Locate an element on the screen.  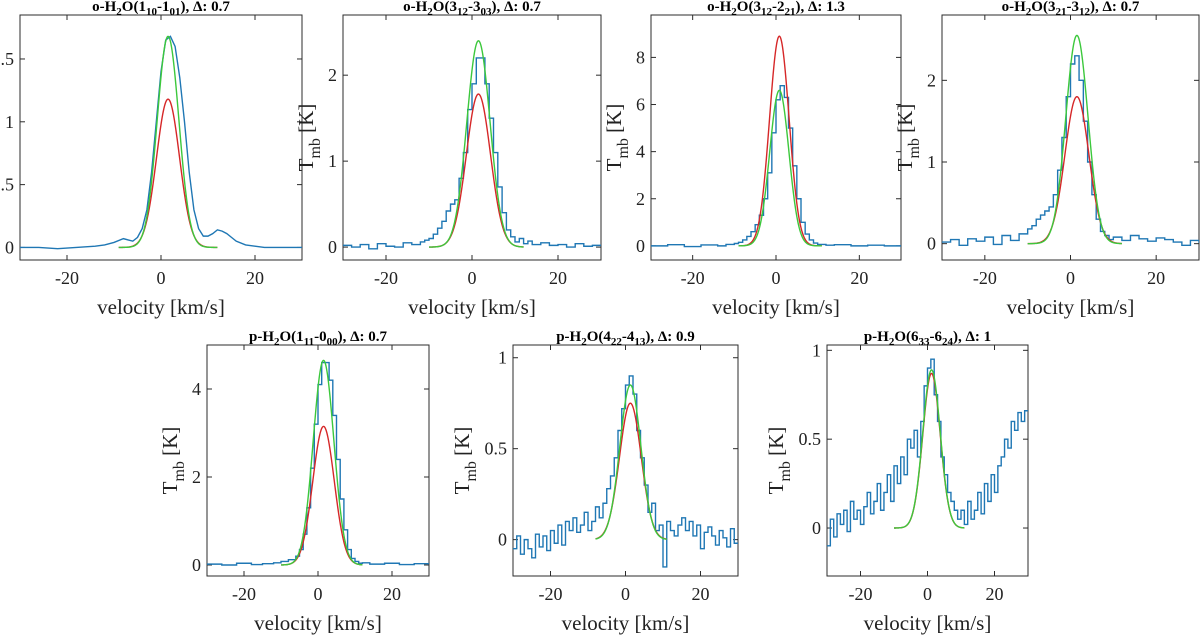
y-tick-label: 1.5 is located at coordinates (7, 59).